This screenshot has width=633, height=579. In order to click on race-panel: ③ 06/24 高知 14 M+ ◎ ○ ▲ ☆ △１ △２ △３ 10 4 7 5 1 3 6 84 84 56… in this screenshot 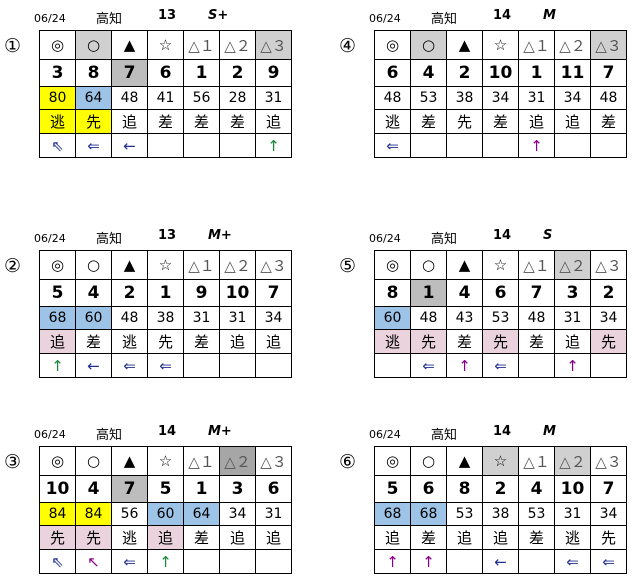, I will do `click(150, 498)`.